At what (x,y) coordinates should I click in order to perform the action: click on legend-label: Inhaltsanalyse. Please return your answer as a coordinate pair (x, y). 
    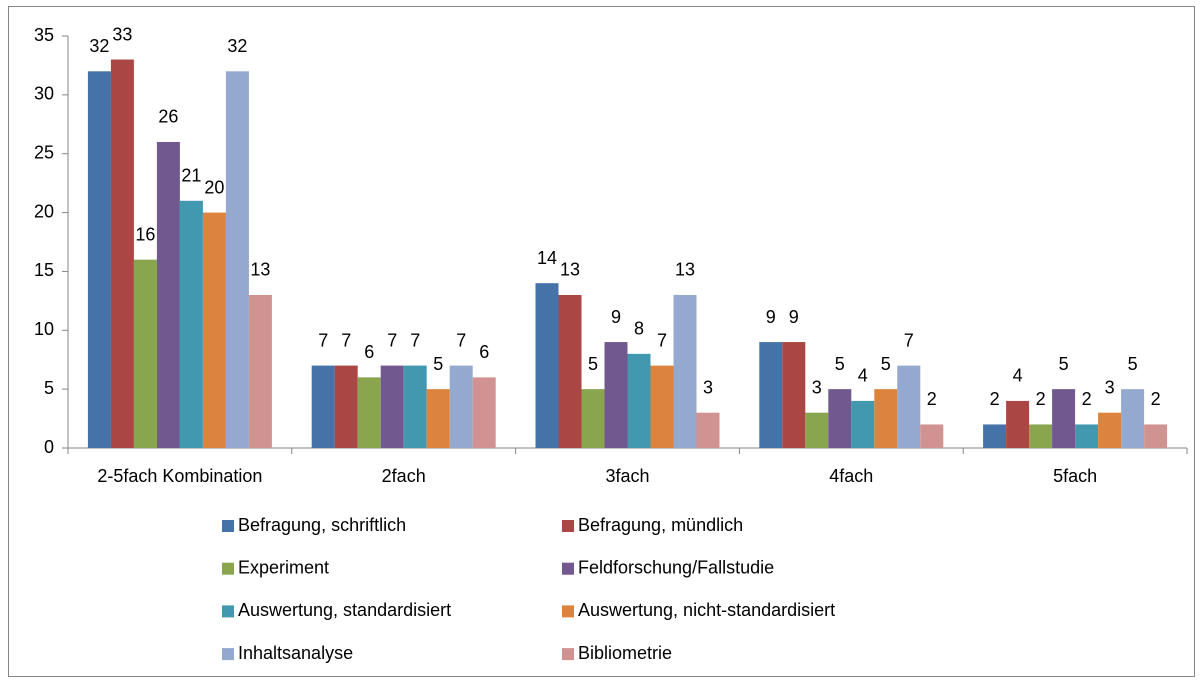
    Looking at the image, I should click on (295, 653).